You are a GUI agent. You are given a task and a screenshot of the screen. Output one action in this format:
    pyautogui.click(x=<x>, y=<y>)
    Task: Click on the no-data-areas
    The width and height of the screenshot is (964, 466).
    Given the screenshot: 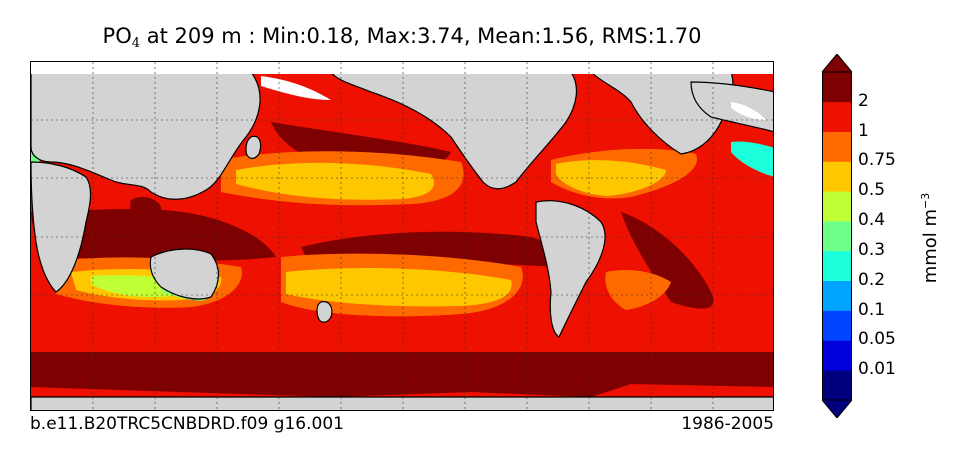 What is the action you would take?
    pyautogui.click(x=402, y=91)
    